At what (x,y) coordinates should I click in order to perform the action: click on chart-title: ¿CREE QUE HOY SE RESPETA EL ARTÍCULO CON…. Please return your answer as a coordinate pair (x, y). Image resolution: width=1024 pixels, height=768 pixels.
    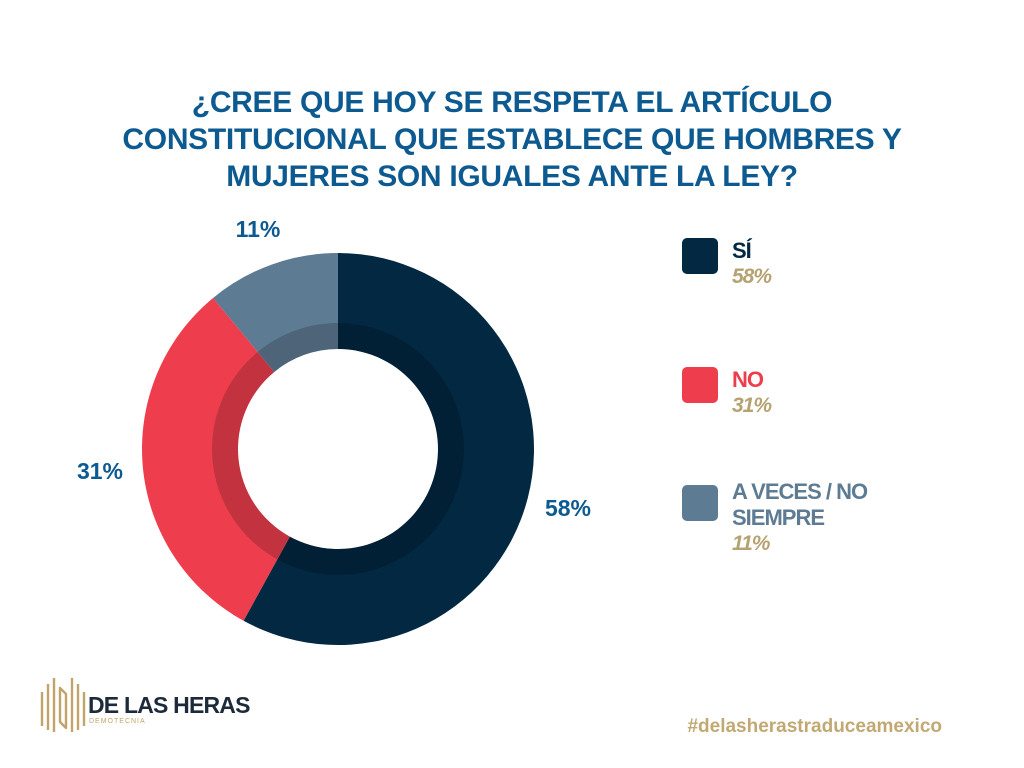
    Looking at the image, I should click on (512, 139).